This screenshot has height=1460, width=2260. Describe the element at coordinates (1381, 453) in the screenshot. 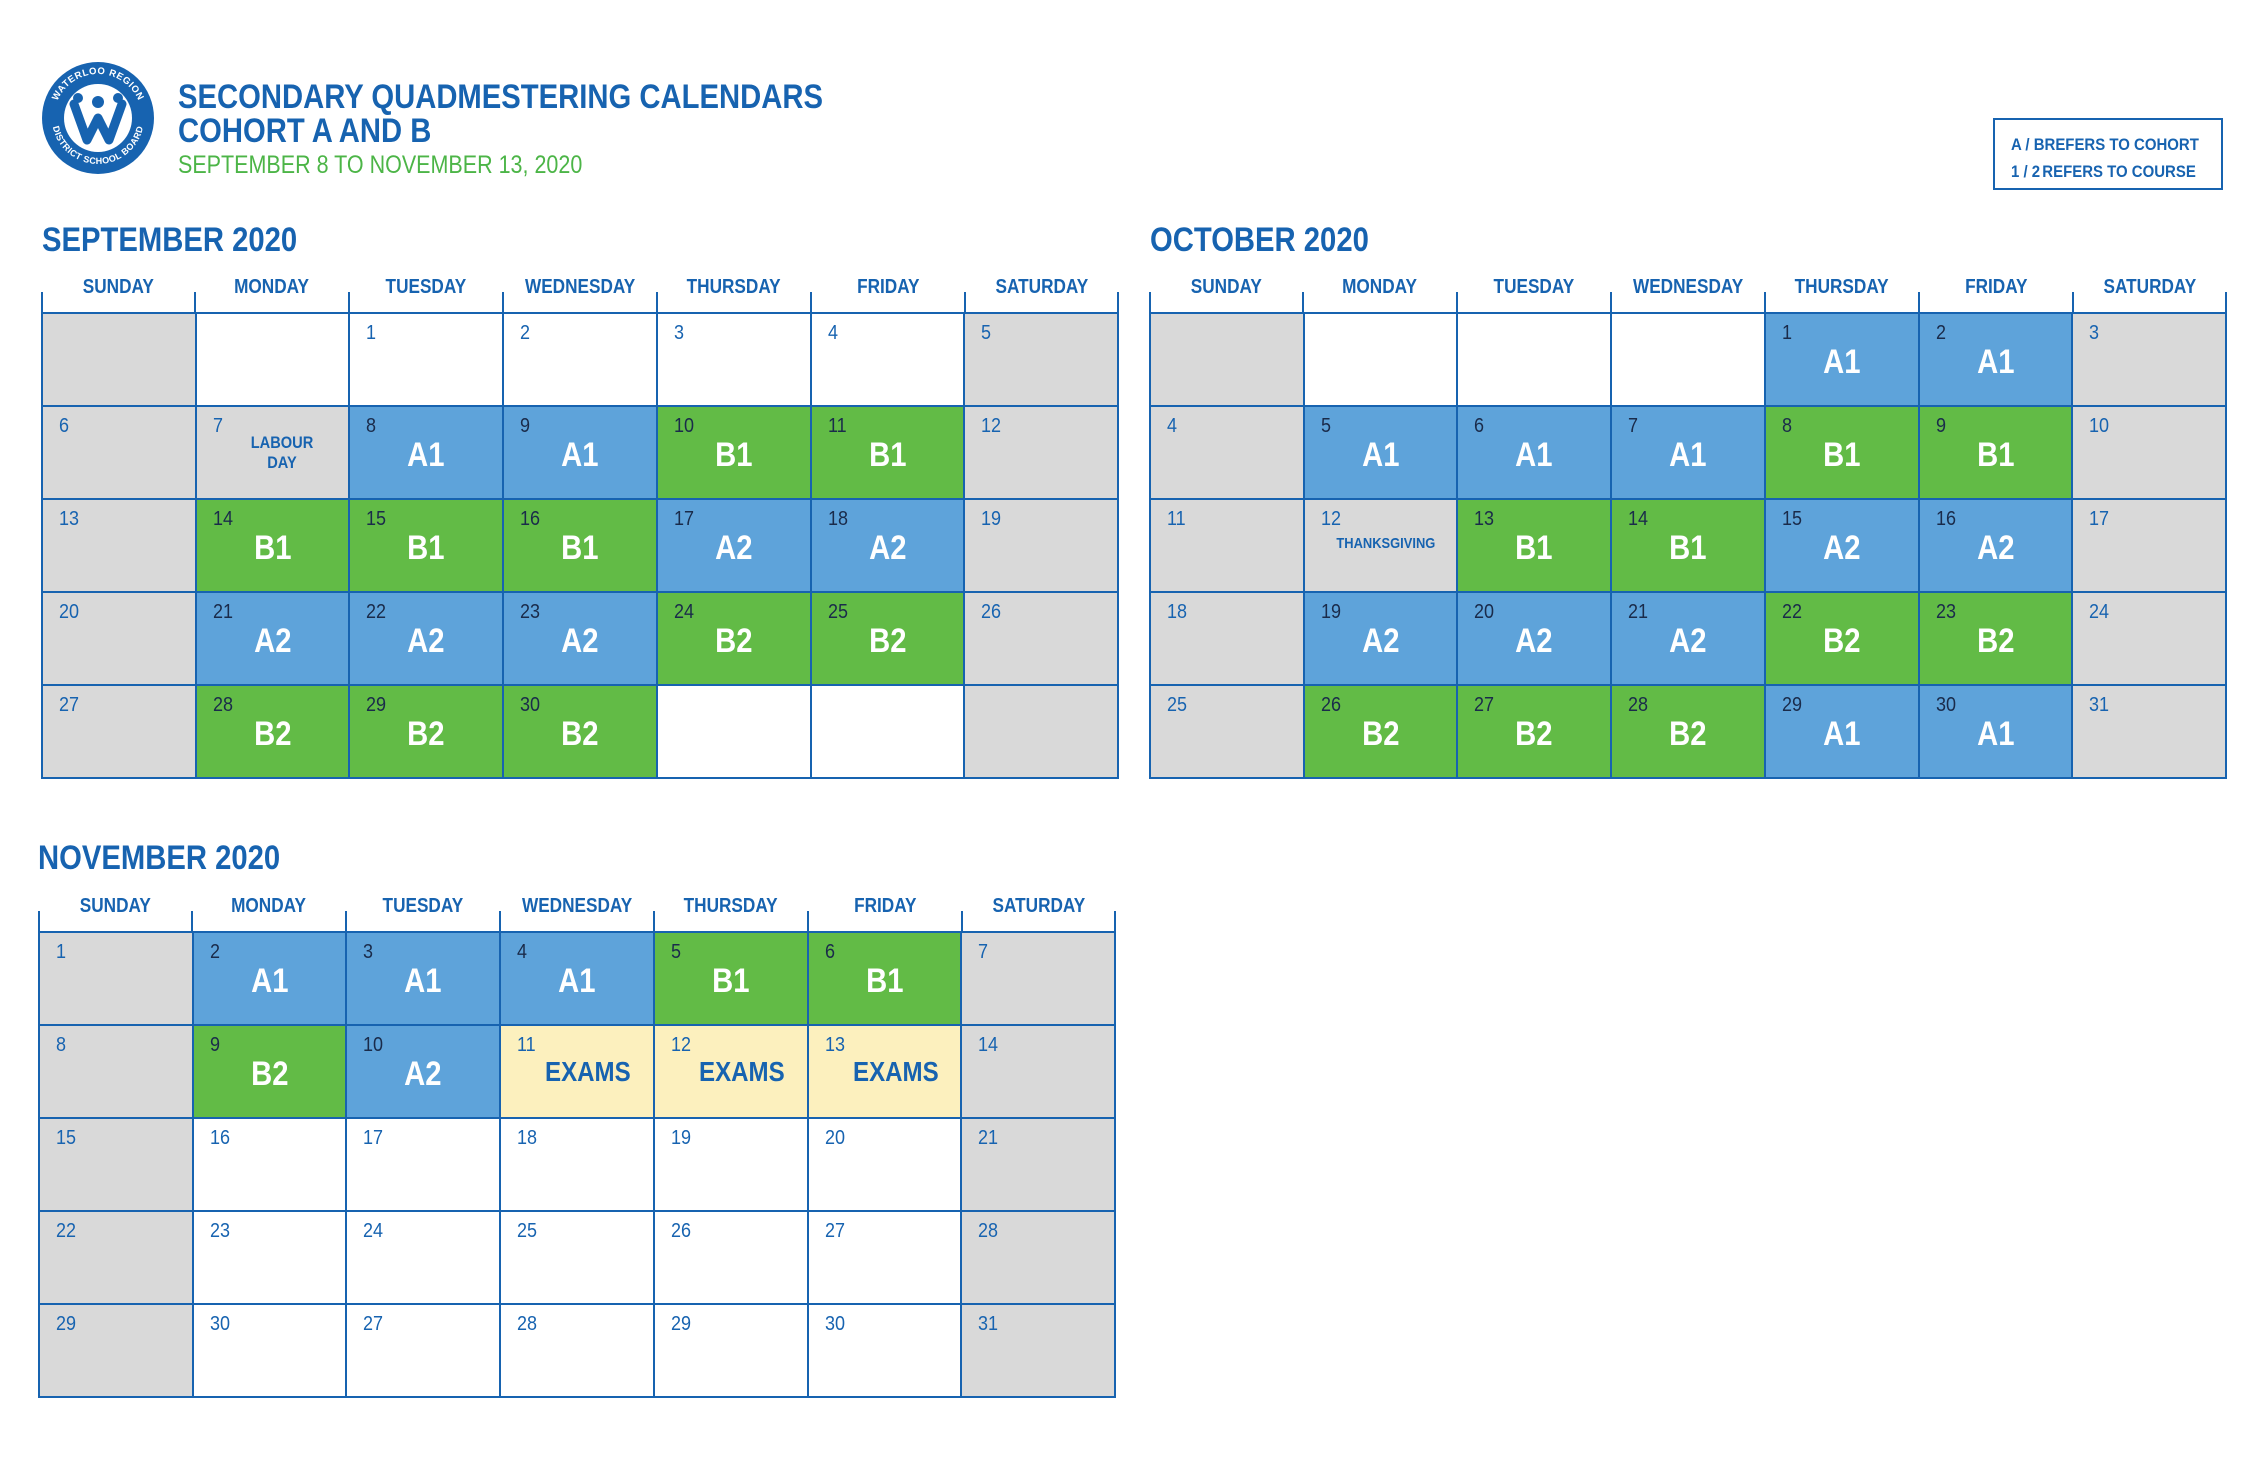

I see `day-cell: 5 A1` at that location.